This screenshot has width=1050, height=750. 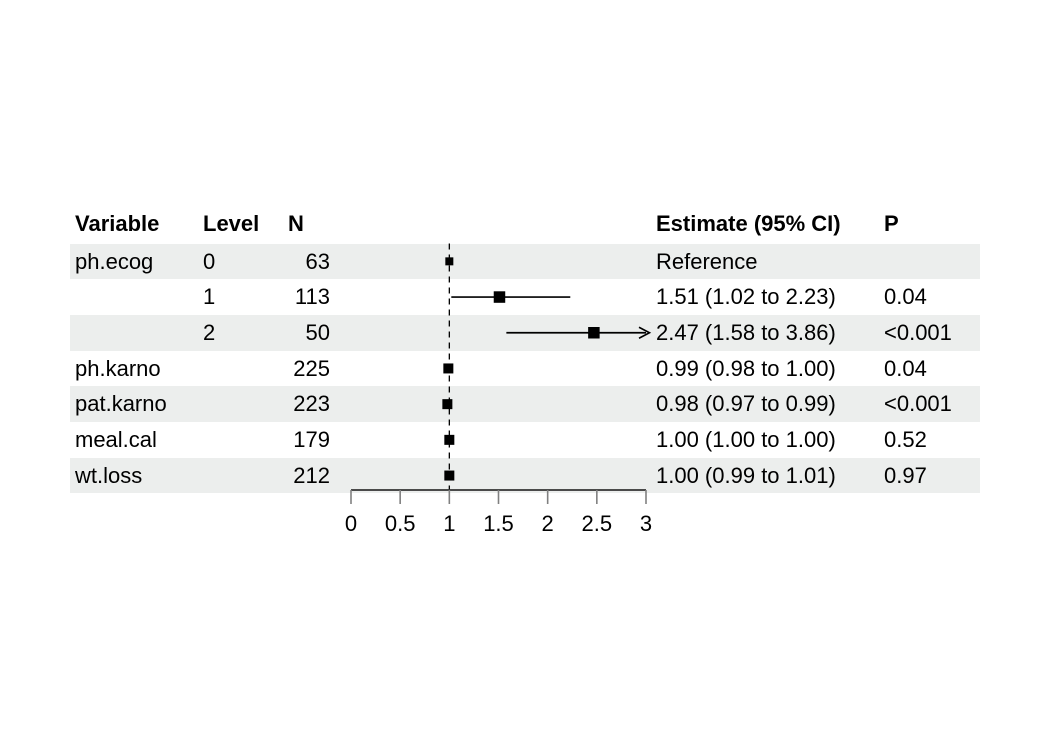 What do you see at coordinates (525, 297) in the screenshot?
I see `table-row: 1 113 1.51 (1.02 to 2.23) 0.04` at bounding box center [525, 297].